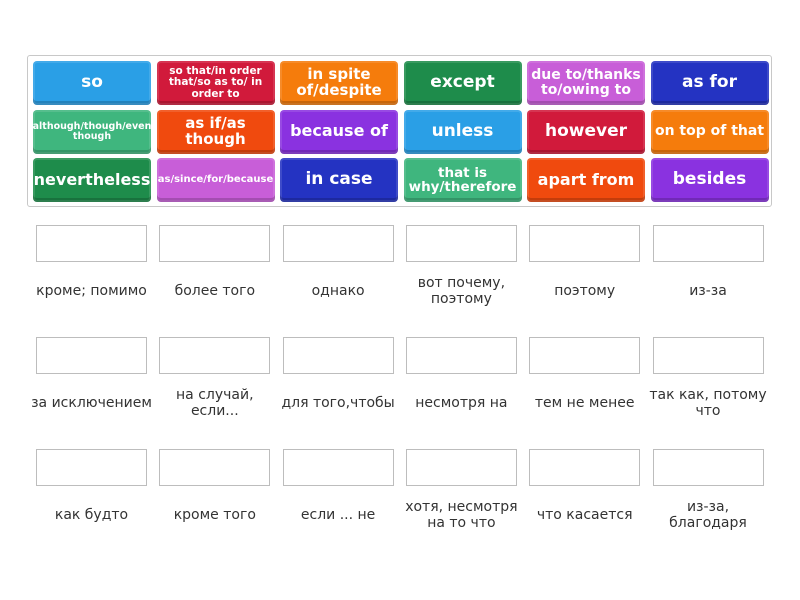  What do you see at coordinates (92, 83) in the screenshot?
I see `draggable-tile: so` at bounding box center [92, 83].